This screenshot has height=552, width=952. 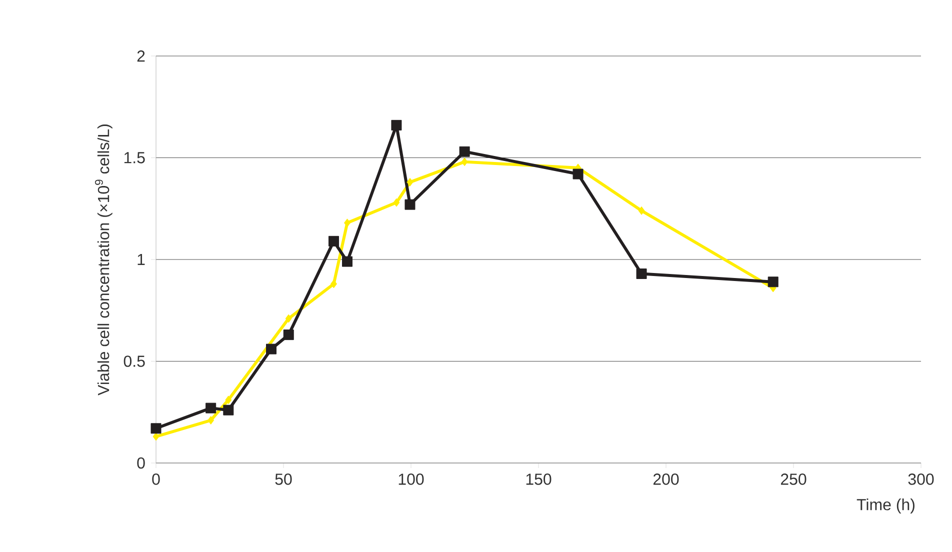 I want to click on y-axis-title: Viable cell concentration (×10$^{9}$ cells/L), so click(x=103, y=260).